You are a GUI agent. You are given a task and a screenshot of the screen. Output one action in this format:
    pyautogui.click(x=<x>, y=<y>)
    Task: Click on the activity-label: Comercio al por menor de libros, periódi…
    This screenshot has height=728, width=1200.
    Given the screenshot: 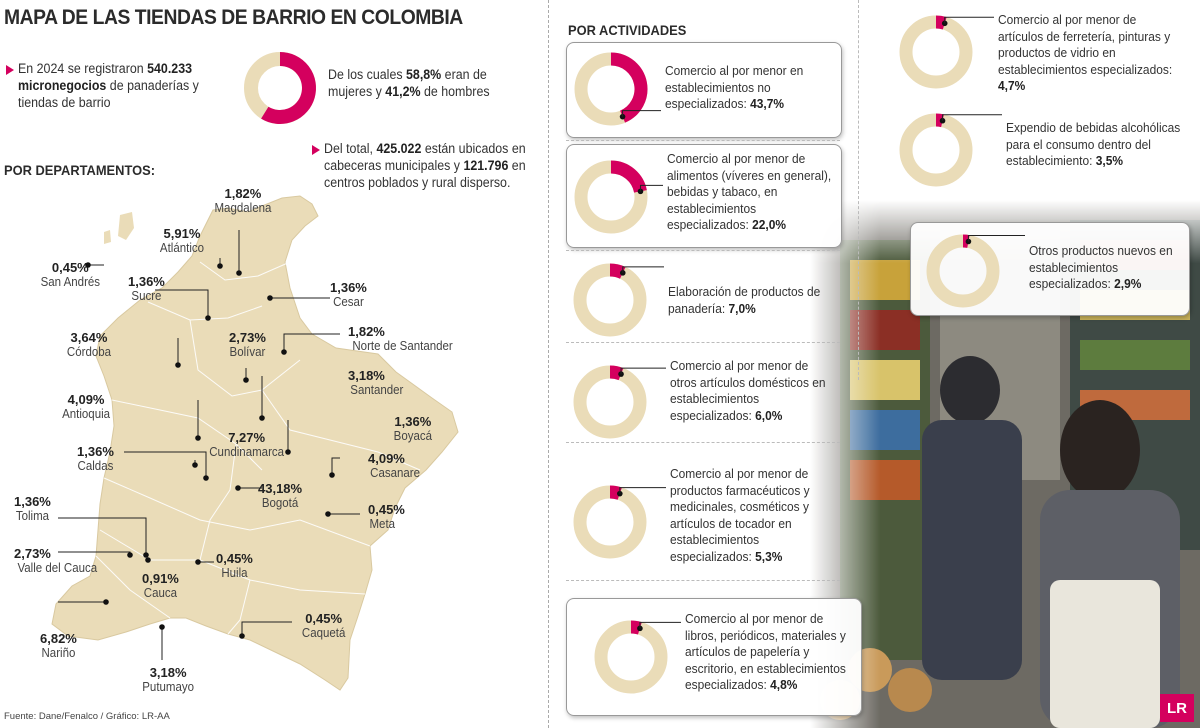 What is the action you would take?
    pyautogui.click(x=770, y=652)
    